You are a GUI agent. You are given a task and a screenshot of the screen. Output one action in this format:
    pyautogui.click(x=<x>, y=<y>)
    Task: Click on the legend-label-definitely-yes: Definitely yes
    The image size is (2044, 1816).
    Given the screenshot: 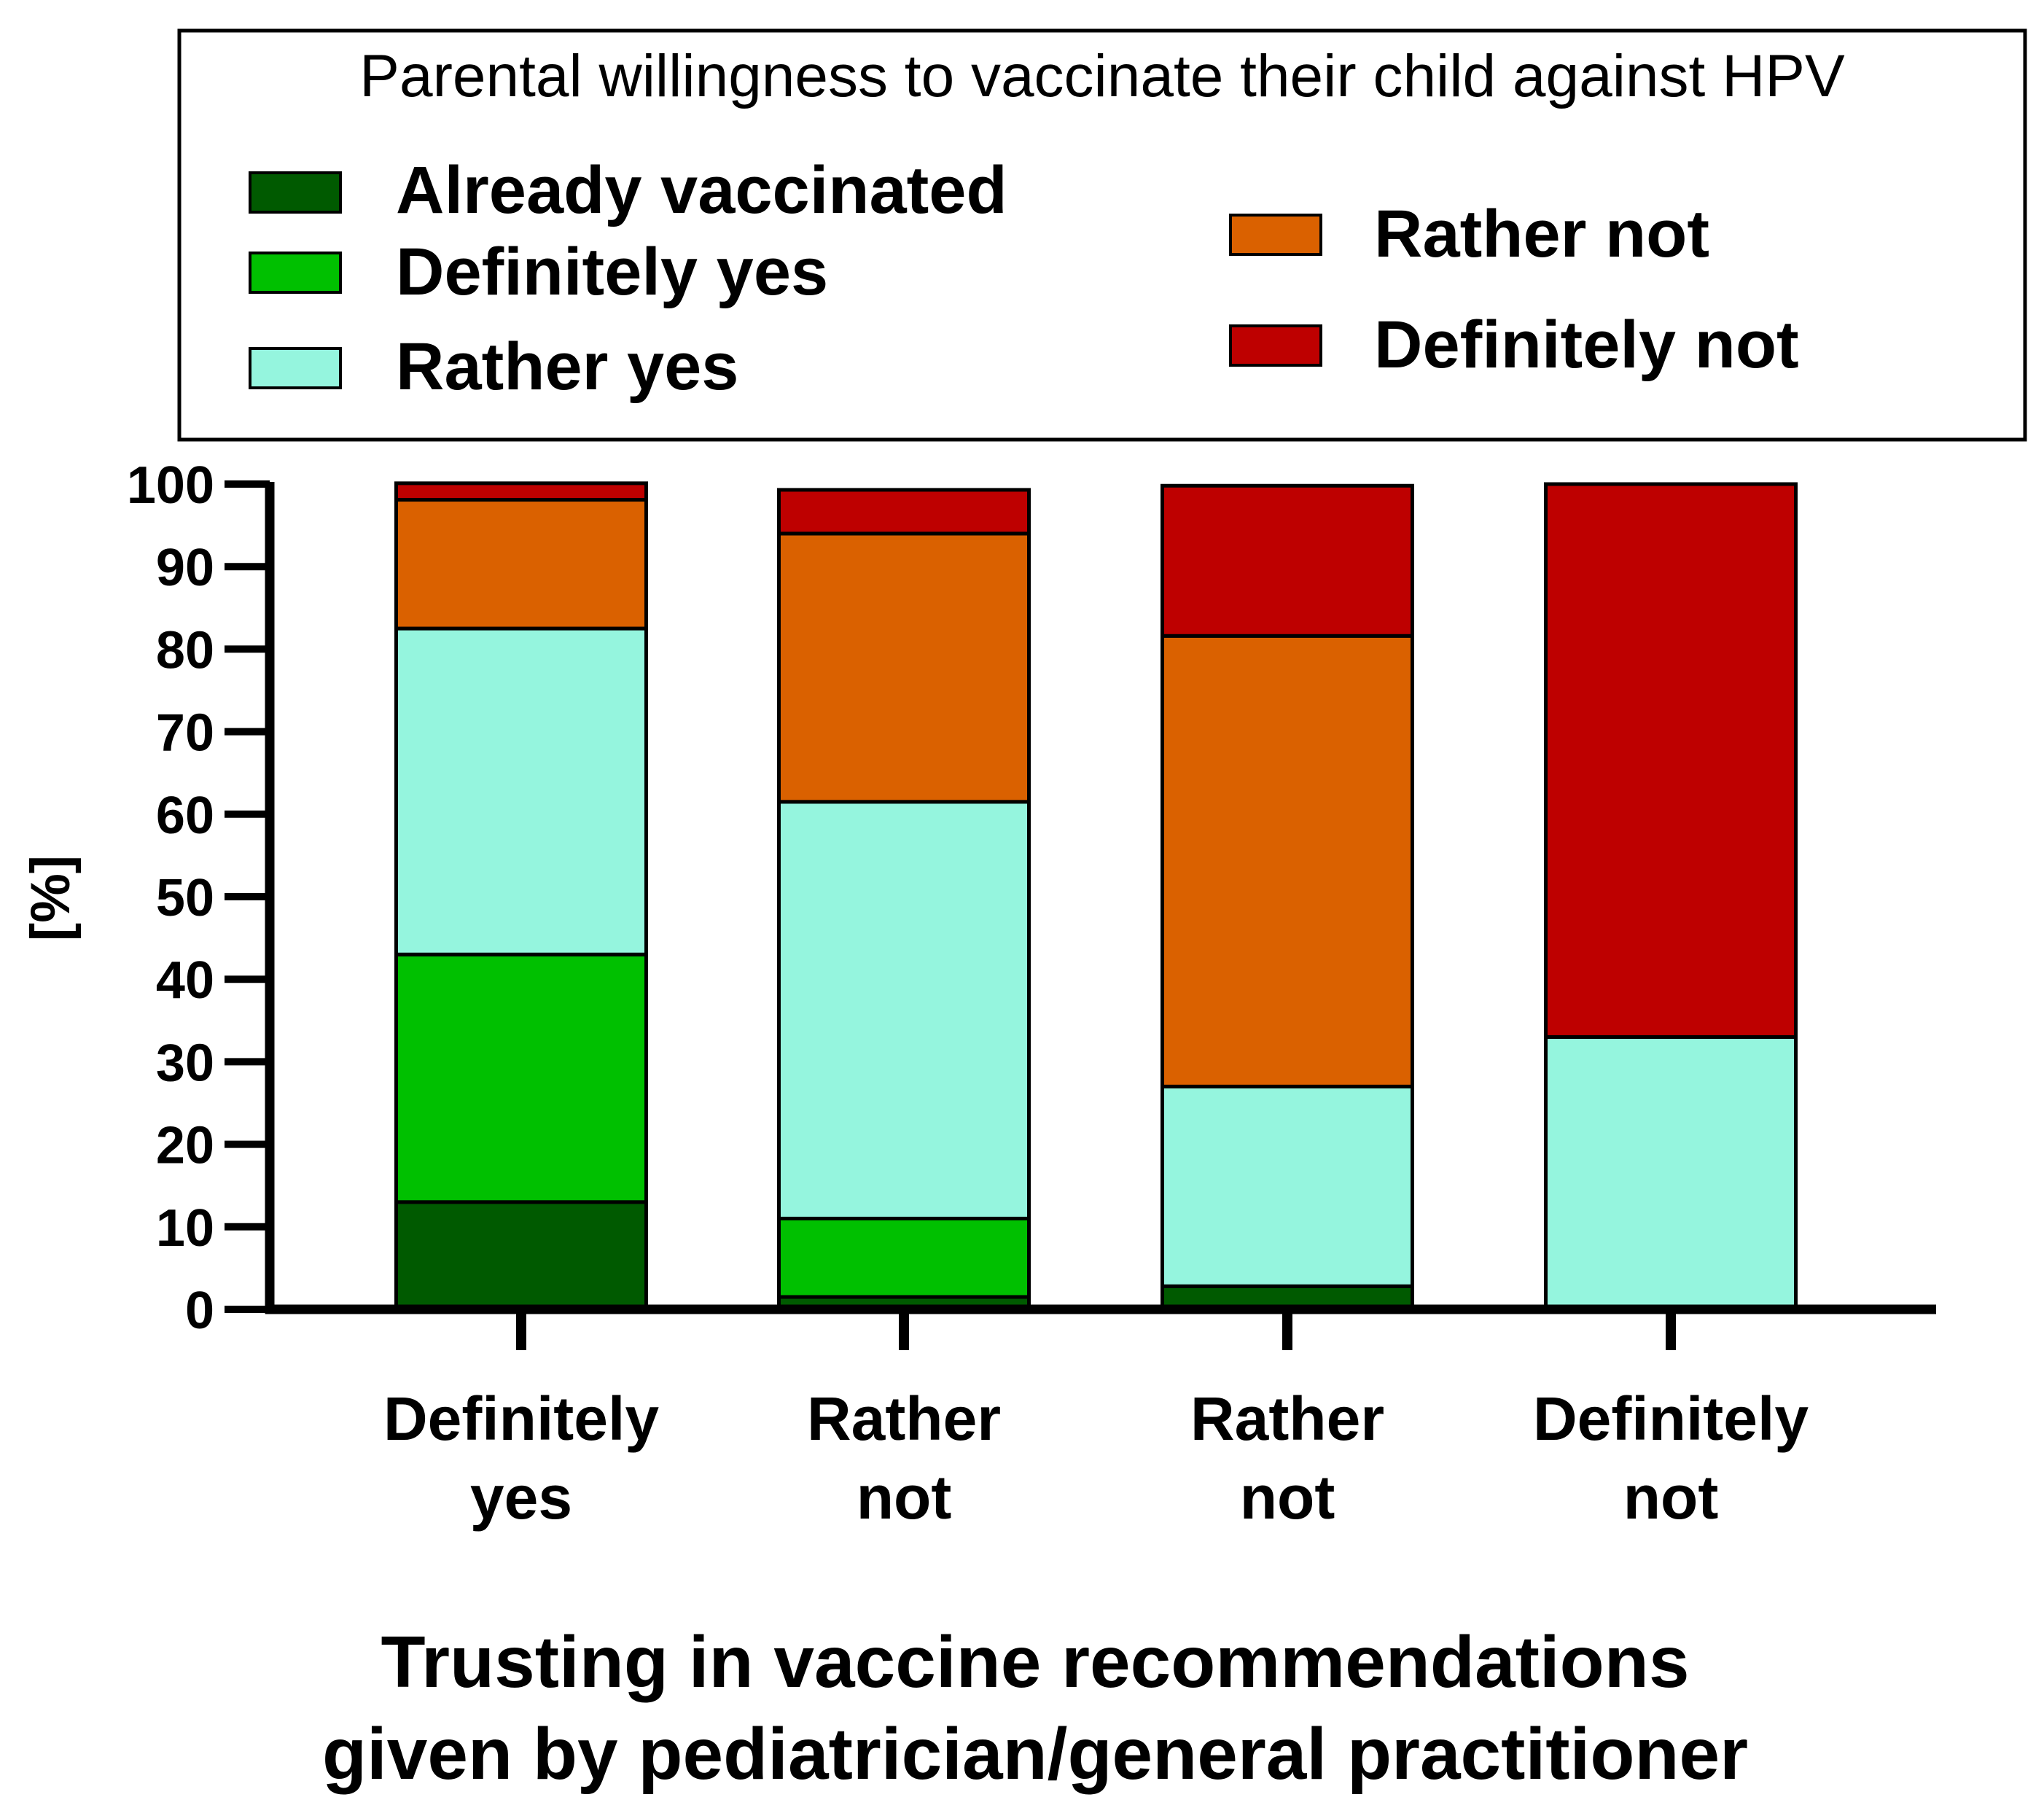 What is the action you would take?
    pyautogui.click(x=612, y=272)
    